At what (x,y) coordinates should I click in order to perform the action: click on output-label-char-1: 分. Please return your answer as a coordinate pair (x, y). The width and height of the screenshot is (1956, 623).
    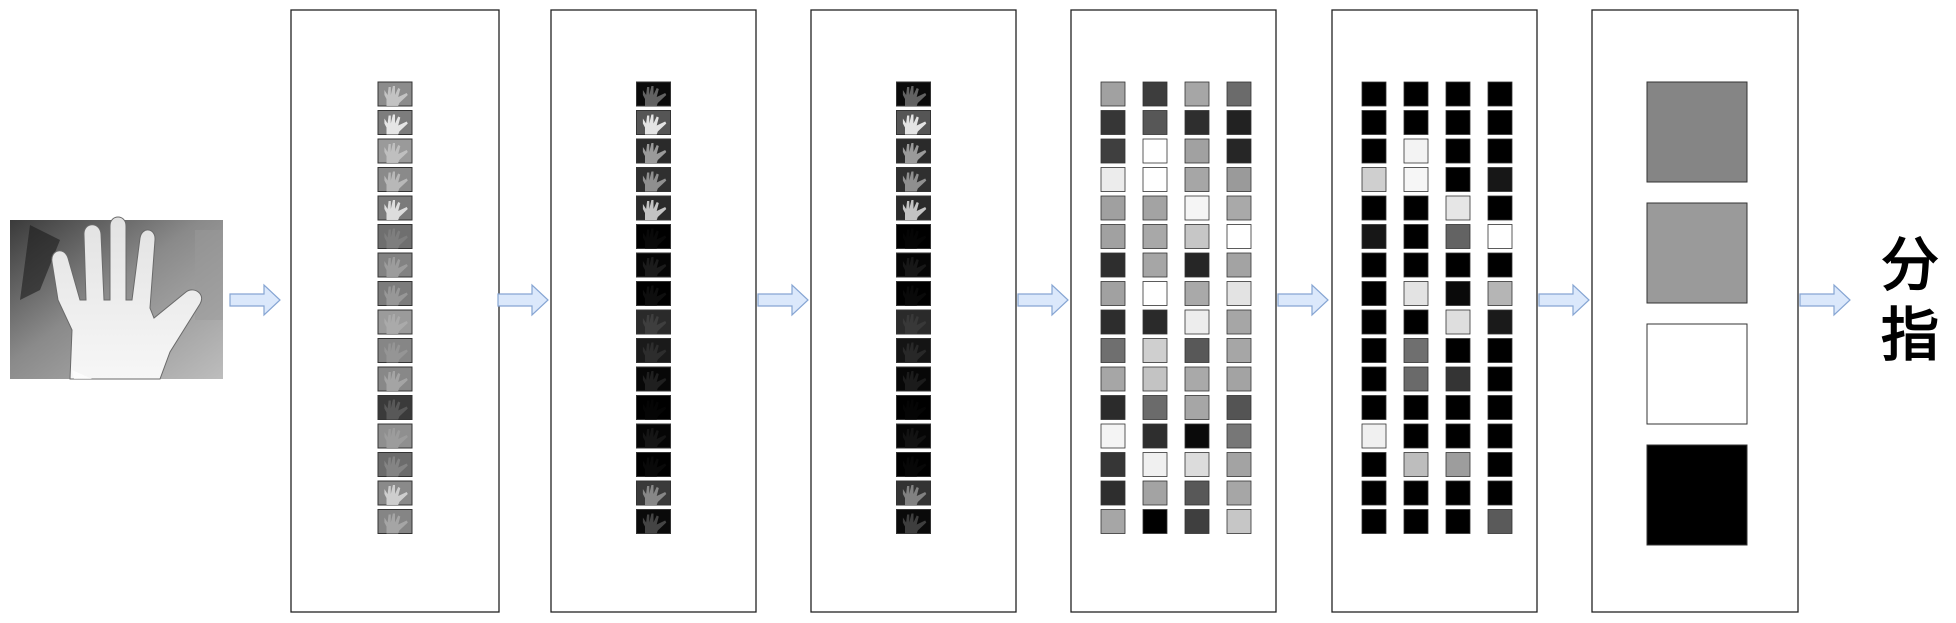
    Looking at the image, I should click on (1909, 265).